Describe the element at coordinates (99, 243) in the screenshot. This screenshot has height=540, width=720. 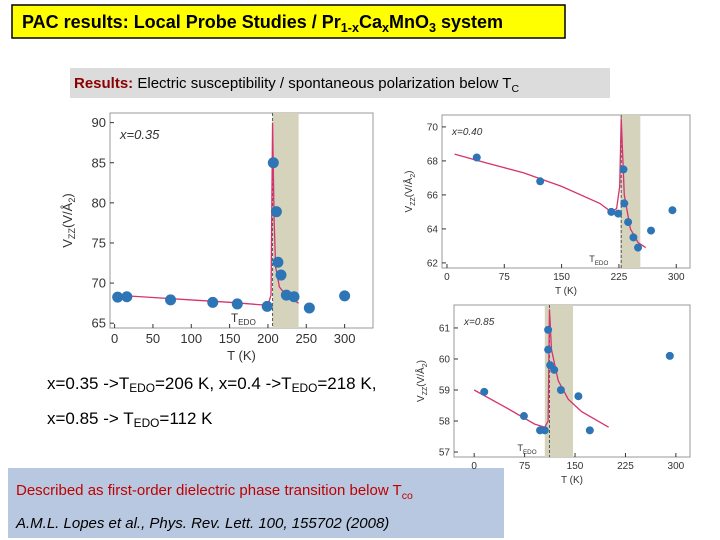
I see `y-tick-label: 75` at that location.